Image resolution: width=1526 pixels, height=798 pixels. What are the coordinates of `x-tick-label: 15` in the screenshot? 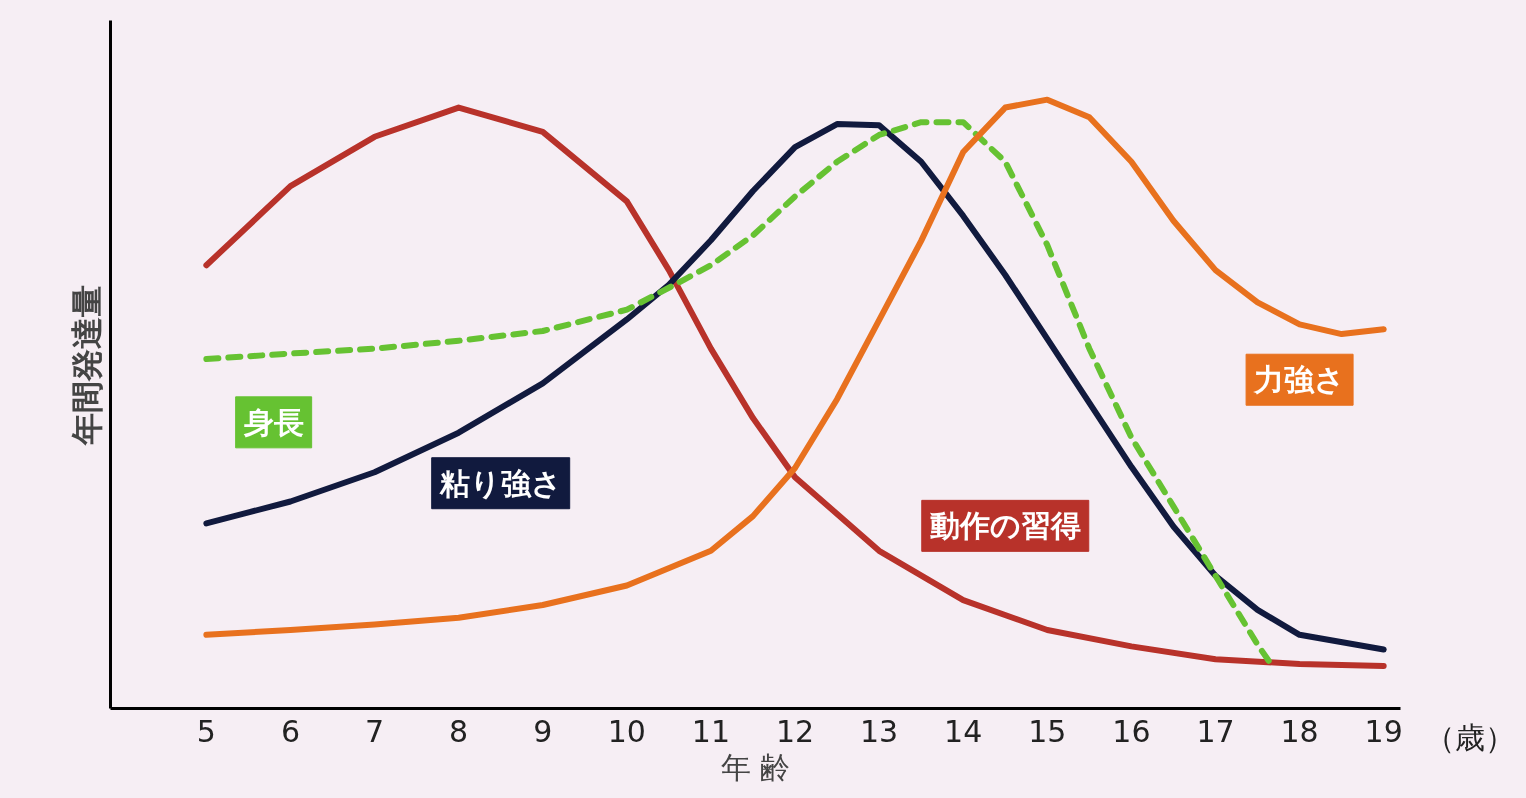 It's located at (1047, 731).